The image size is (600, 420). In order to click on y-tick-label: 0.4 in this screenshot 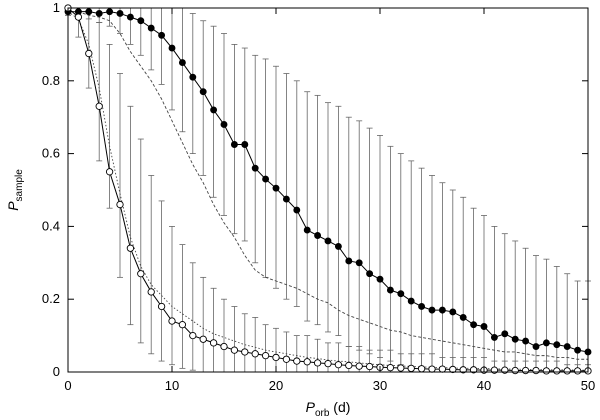, I will do `click(51, 225)`.